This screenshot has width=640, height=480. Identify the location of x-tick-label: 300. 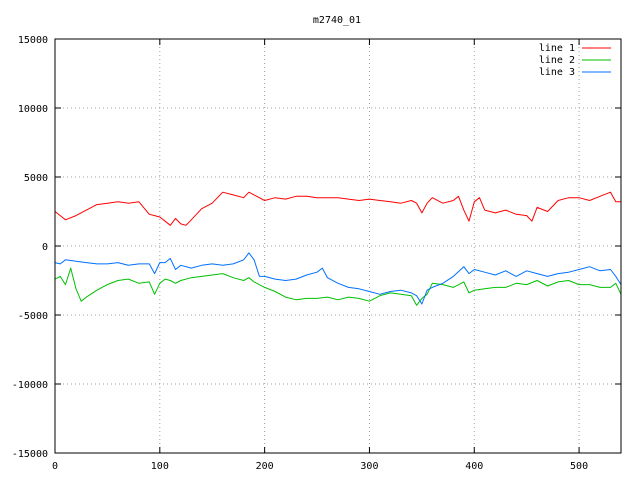
(369, 466).